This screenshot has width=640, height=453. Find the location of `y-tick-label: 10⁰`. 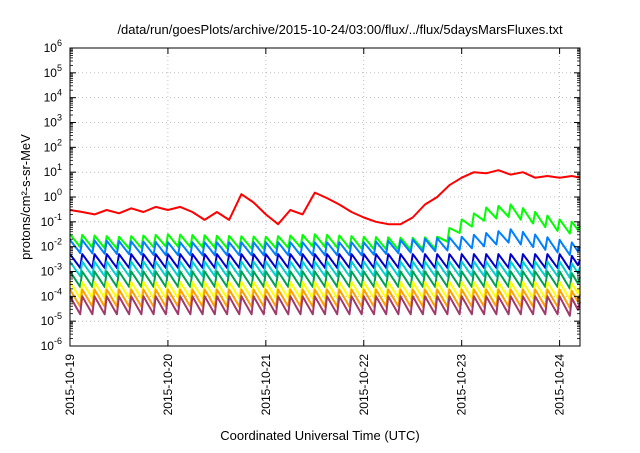

y-tick-label: 10⁰ is located at coordinates (53, 195).